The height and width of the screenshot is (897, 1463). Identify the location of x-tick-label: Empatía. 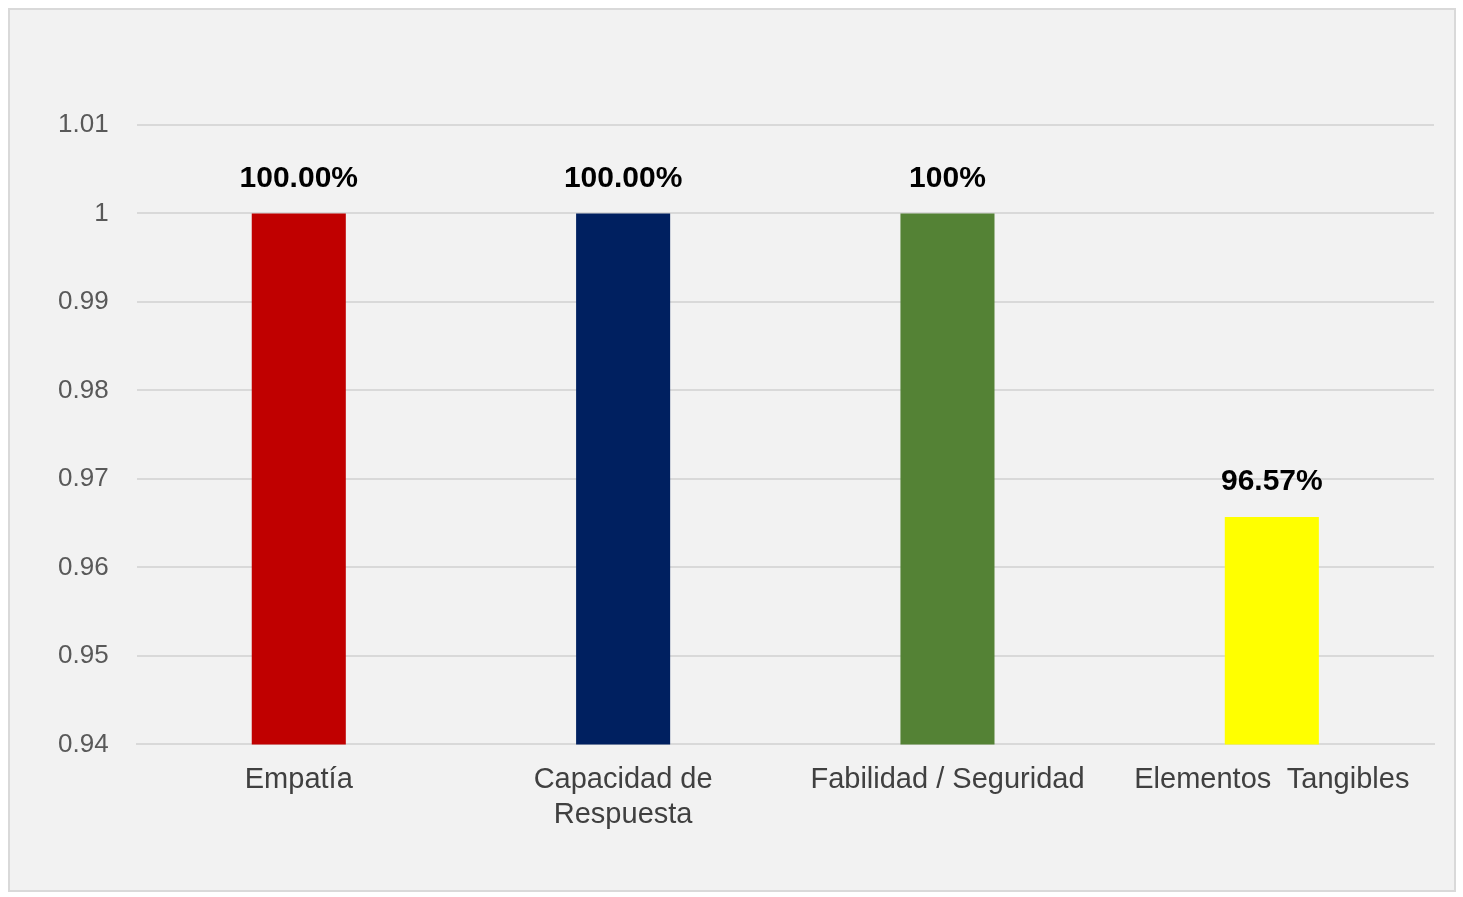
(299, 777).